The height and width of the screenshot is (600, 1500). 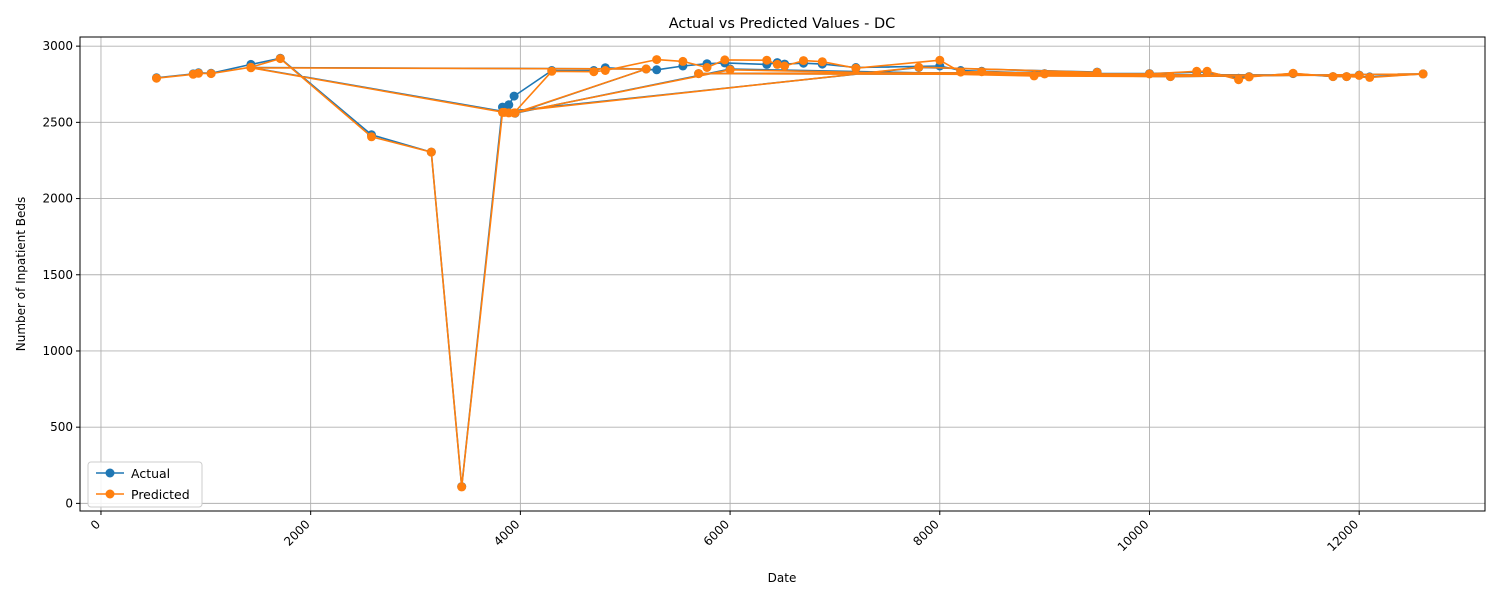 What do you see at coordinates (57, 275) in the screenshot?
I see `y-tick-label: 1500` at bounding box center [57, 275].